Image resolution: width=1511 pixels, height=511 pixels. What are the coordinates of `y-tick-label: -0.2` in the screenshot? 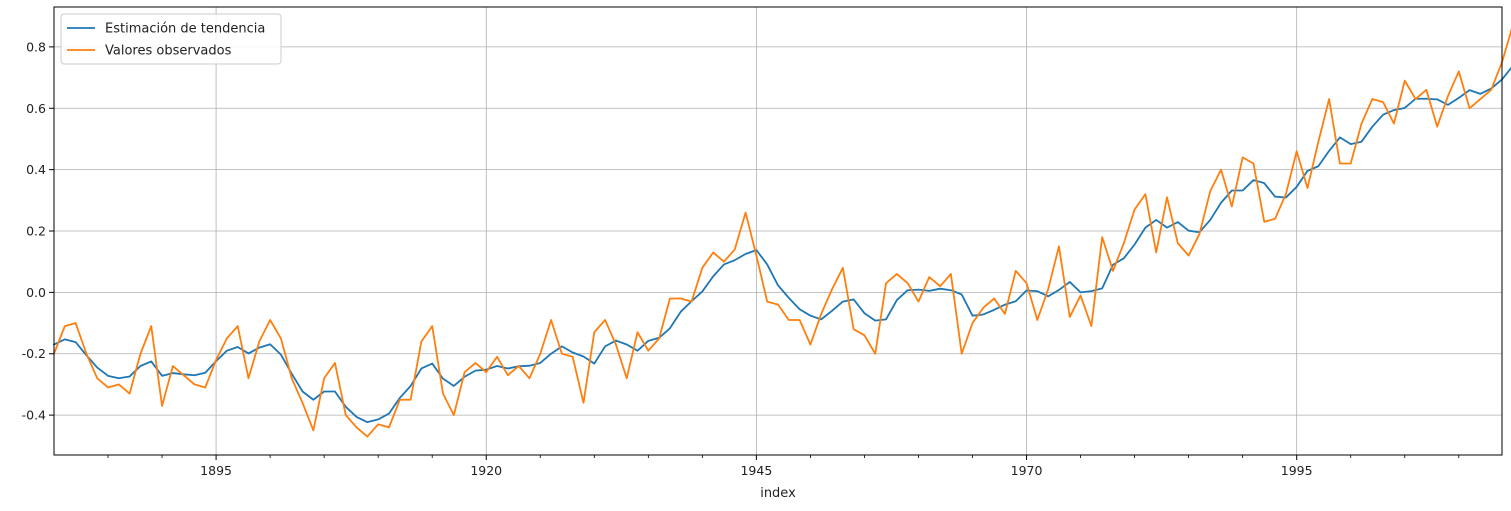 It's located at (34, 353).